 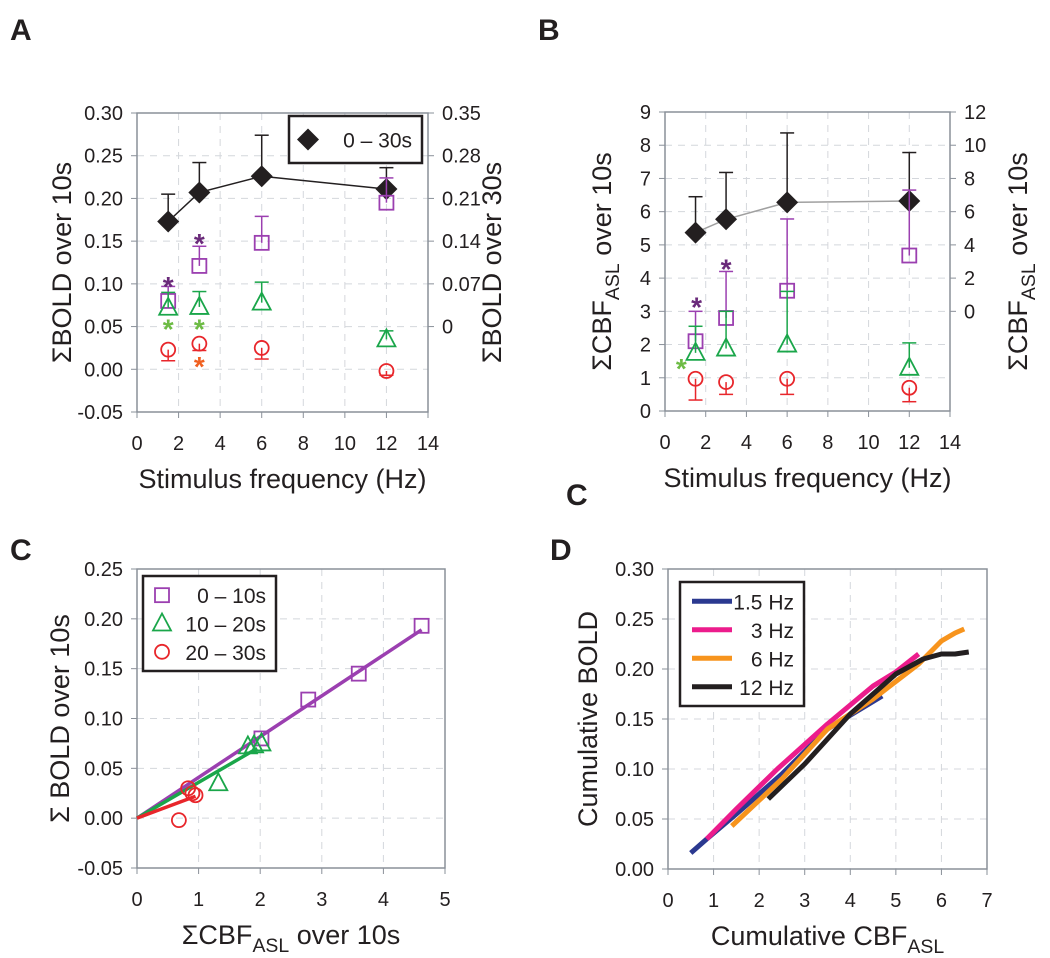 What do you see at coordinates (461, 157) in the screenshot?
I see `right-y-tick-label: 0.28` at bounding box center [461, 157].